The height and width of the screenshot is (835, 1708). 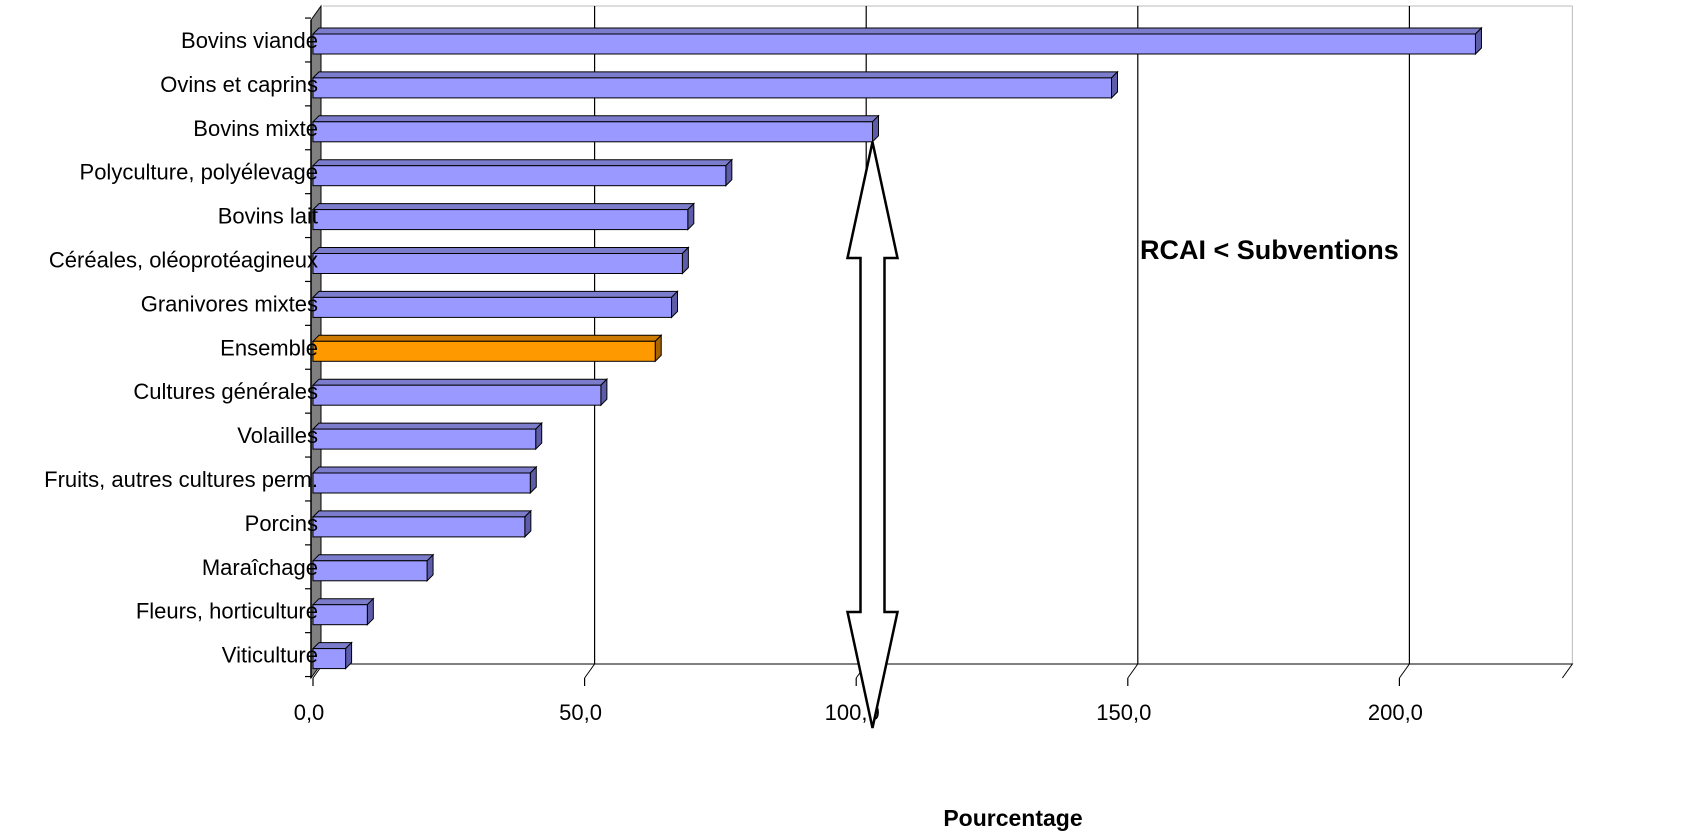 What do you see at coordinates (239, 84) in the screenshot?
I see `category-label: Ovins et caprins` at bounding box center [239, 84].